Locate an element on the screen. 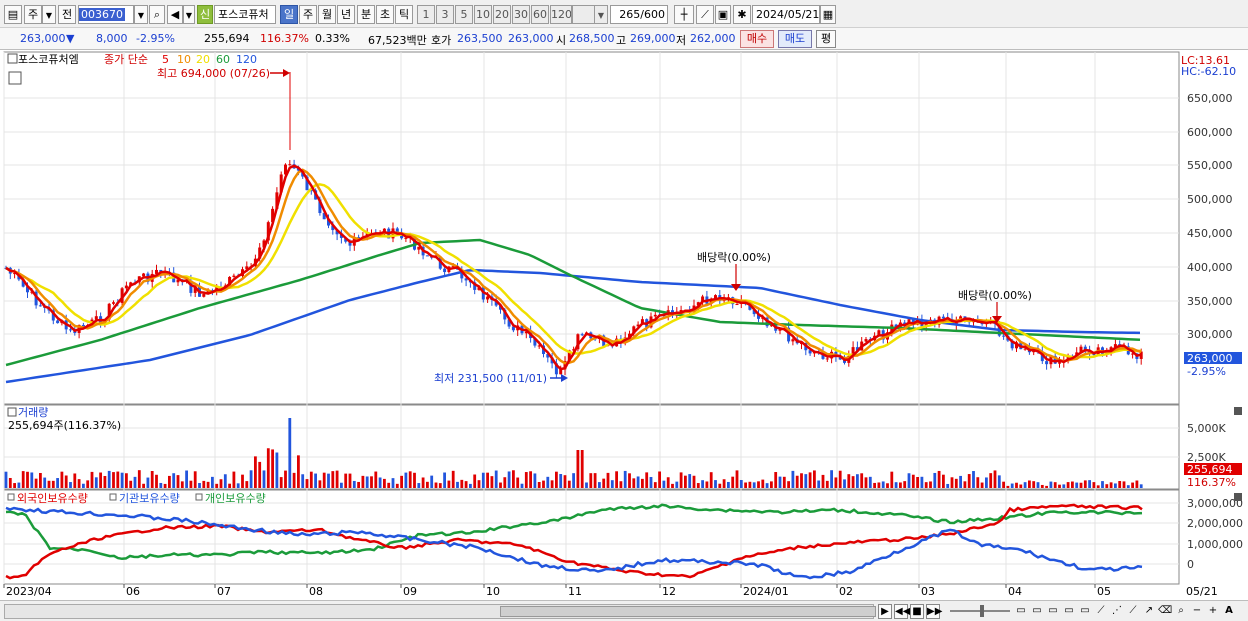  period-tab-2: 월 is located at coordinates (327, 14).